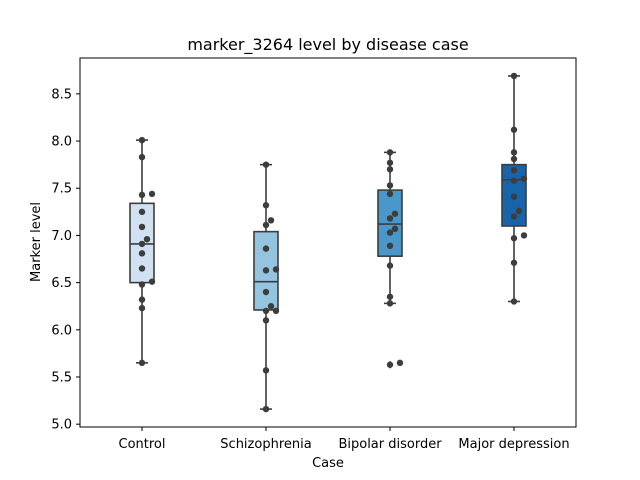  What do you see at coordinates (142, 444) in the screenshot?
I see `x-tick-label: Control` at bounding box center [142, 444].